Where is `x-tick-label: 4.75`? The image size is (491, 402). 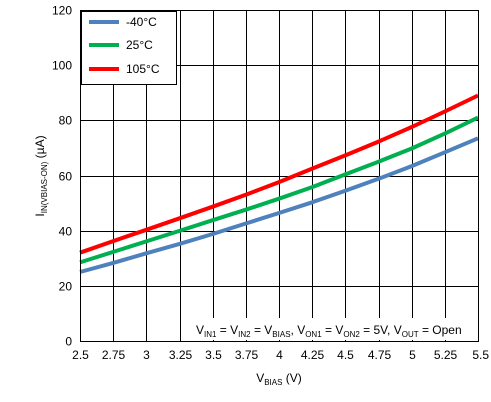
x-tick-label: 4.75 is located at coordinates (380, 355).